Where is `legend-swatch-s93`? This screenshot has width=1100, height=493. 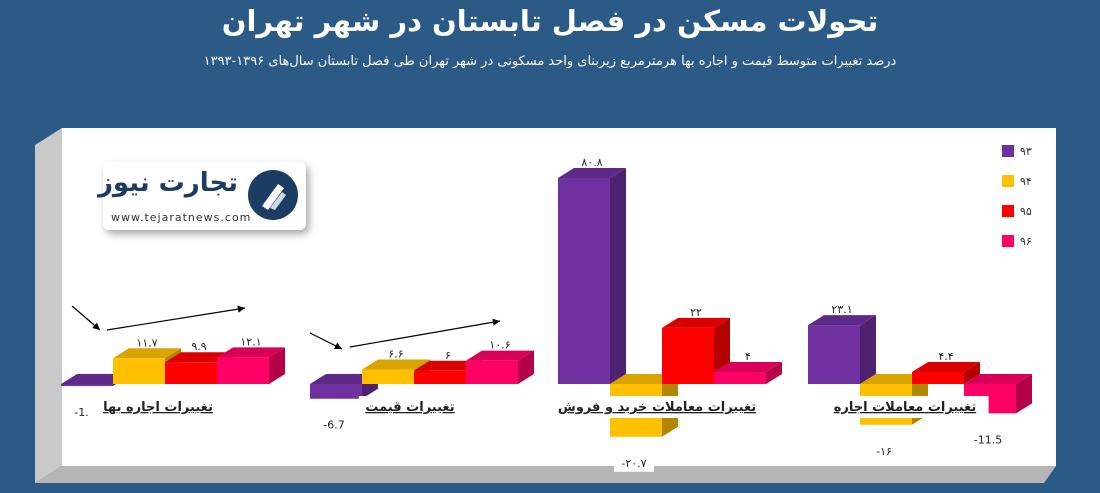 legend-swatch-s93 is located at coordinates (1008, 151).